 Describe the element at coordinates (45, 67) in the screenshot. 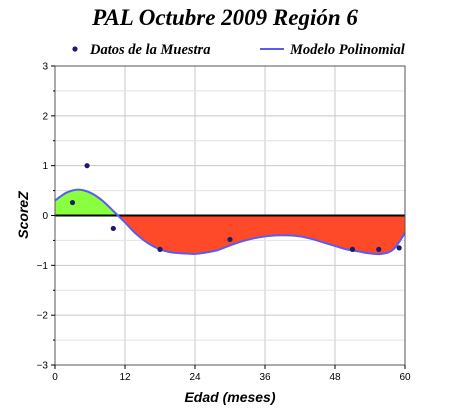

I see `y-tick-label: 3` at that location.